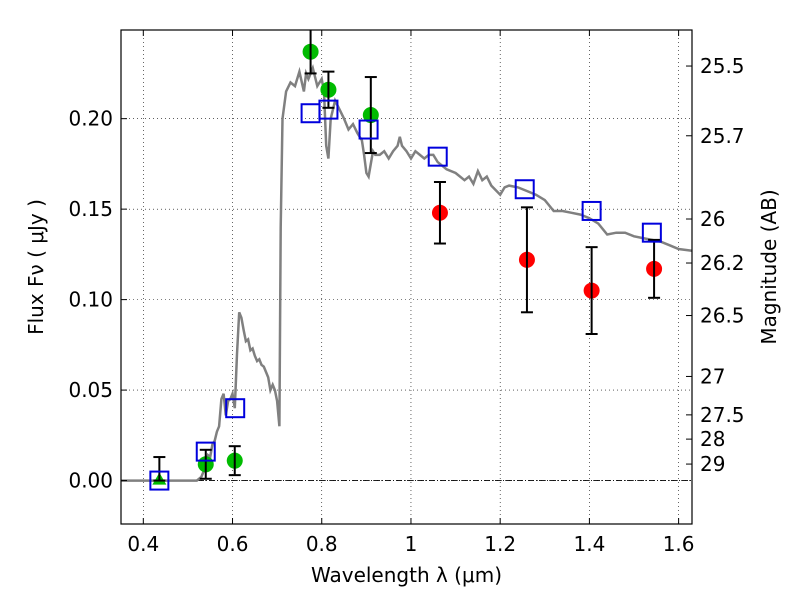 This screenshot has height=604, width=800. What do you see at coordinates (406, 575) in the screenshot?
I see `x-axis-label: Wavelength λ (μm)` at bounding box center [406, 575].